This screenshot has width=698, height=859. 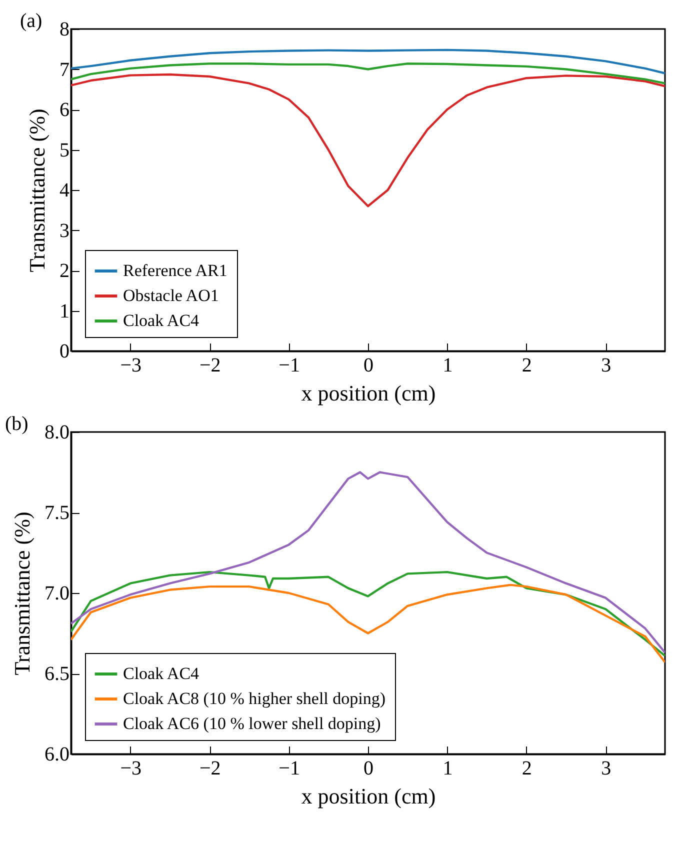 I want to click on y-tick-label: 6.0, so click(x=57, y=755).